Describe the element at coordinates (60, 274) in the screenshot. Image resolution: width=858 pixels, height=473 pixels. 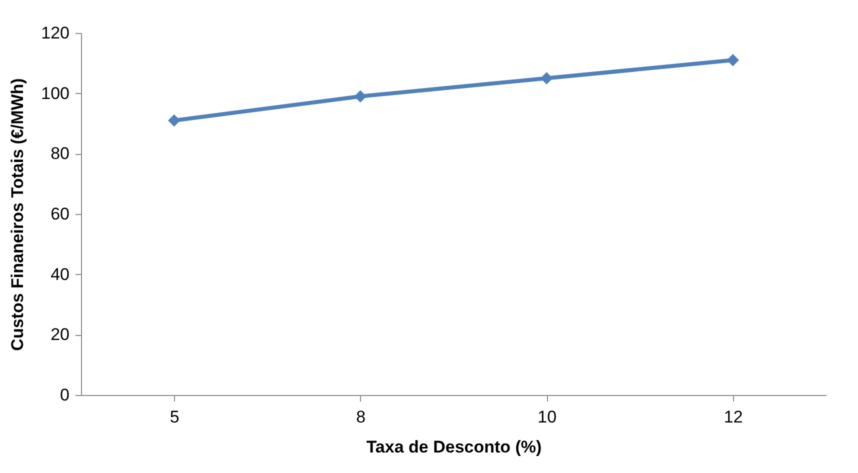
I see `y-tick-label: 40` at that location.